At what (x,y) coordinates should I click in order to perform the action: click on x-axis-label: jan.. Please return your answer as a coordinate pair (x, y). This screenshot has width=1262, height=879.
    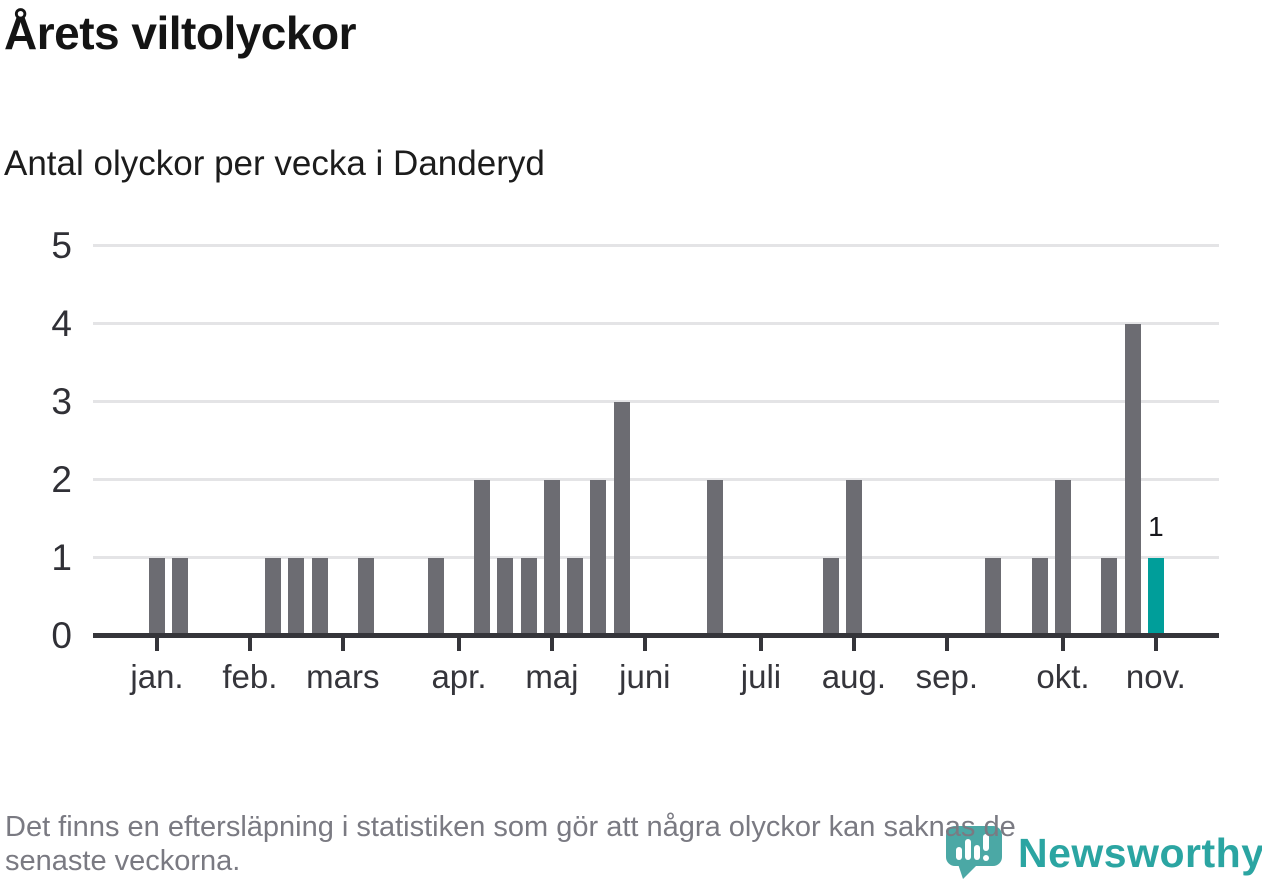
    Looking at the image, I should click on (157, 676).